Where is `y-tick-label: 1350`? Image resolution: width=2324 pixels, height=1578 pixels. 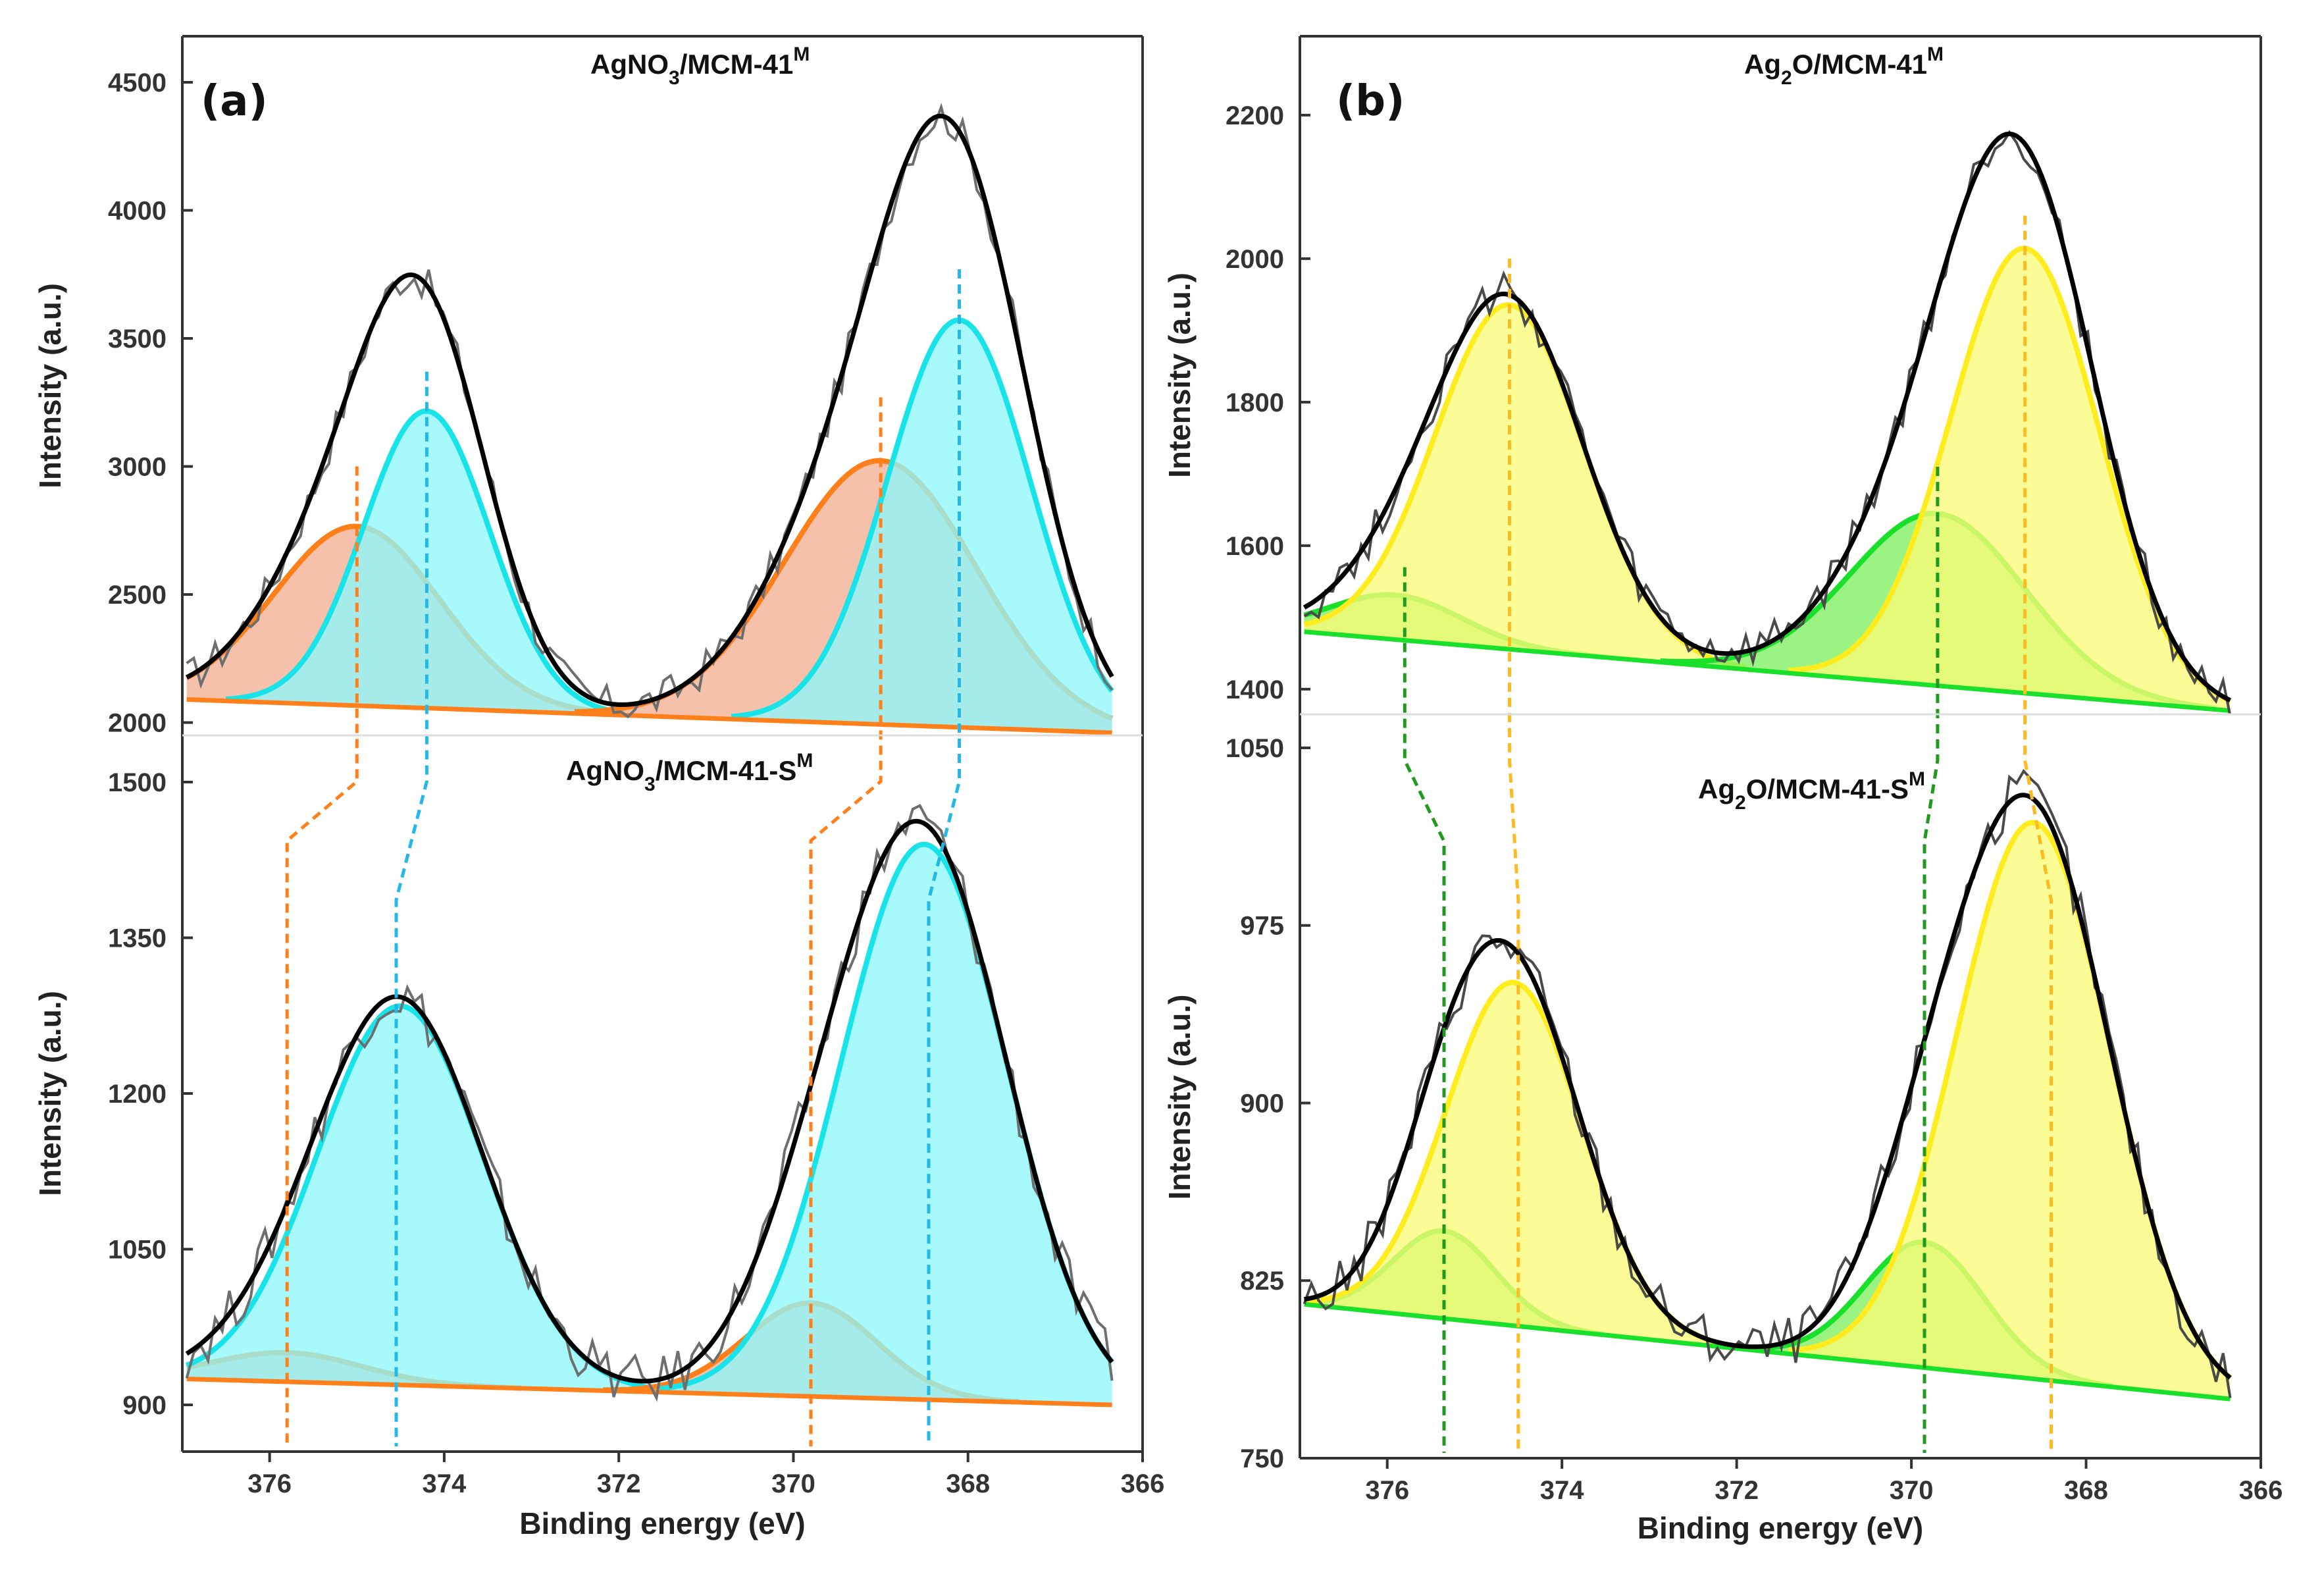 y-tick-label: 1350 is located at coordinates (137, 938).